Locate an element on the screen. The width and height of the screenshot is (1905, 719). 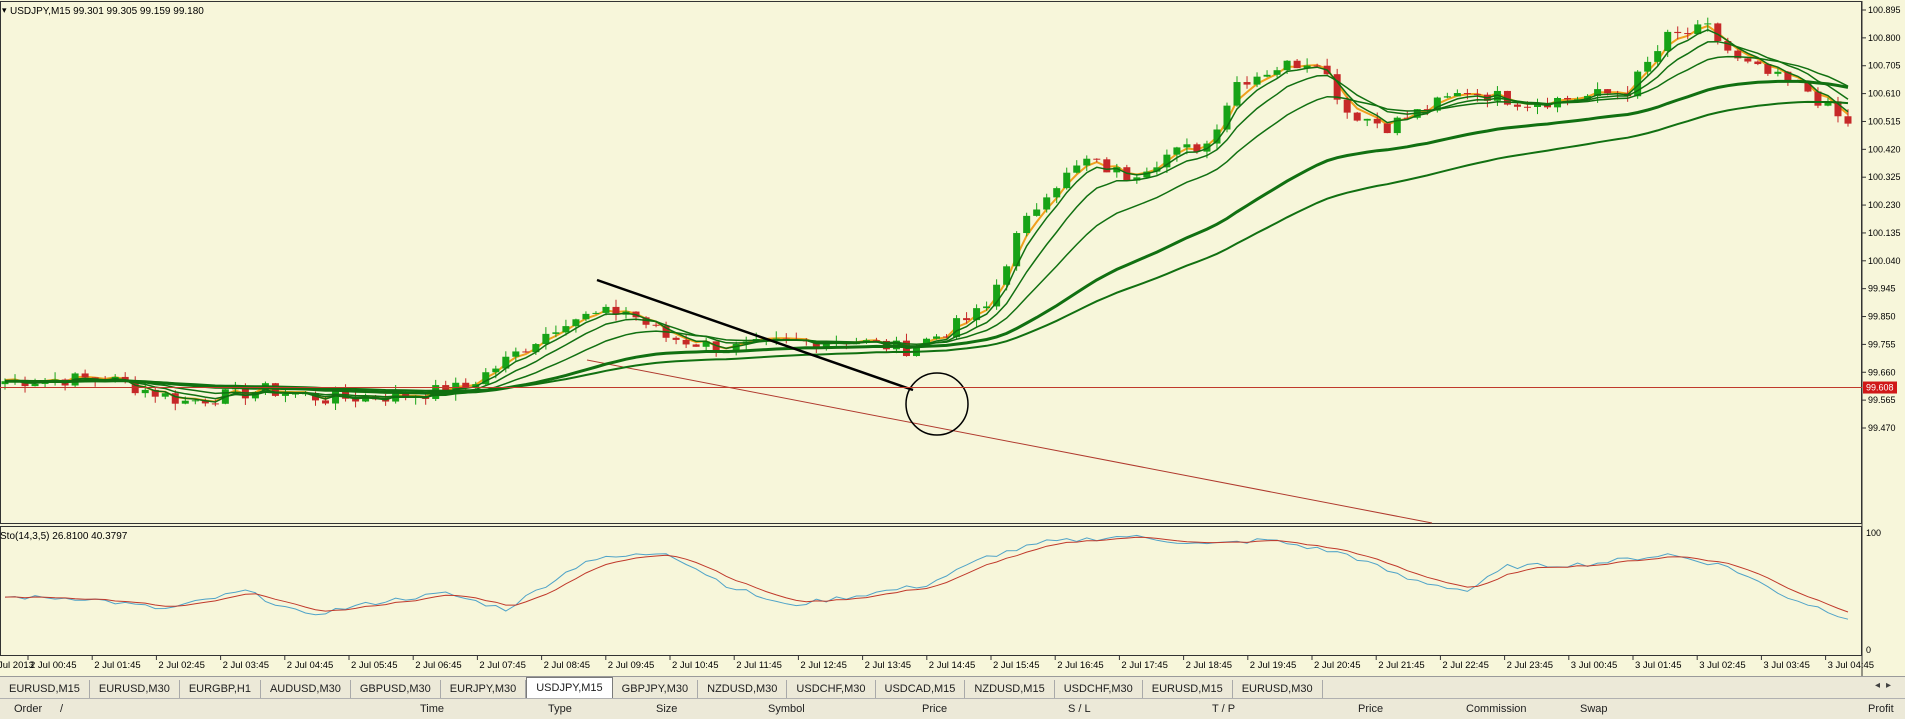
tab-nzdusd-m15: NZDUSD,M15 is located at coordinates (1010, 689).